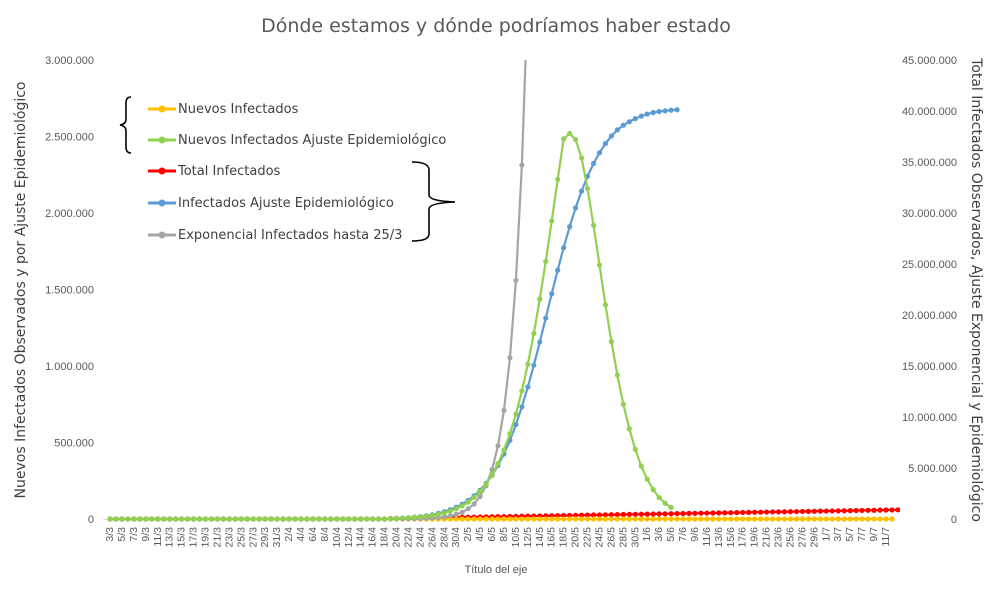  Describe the element at coordinates (743, 537) in the screenshot. I see `x-tick-label: 17/6` at that location.